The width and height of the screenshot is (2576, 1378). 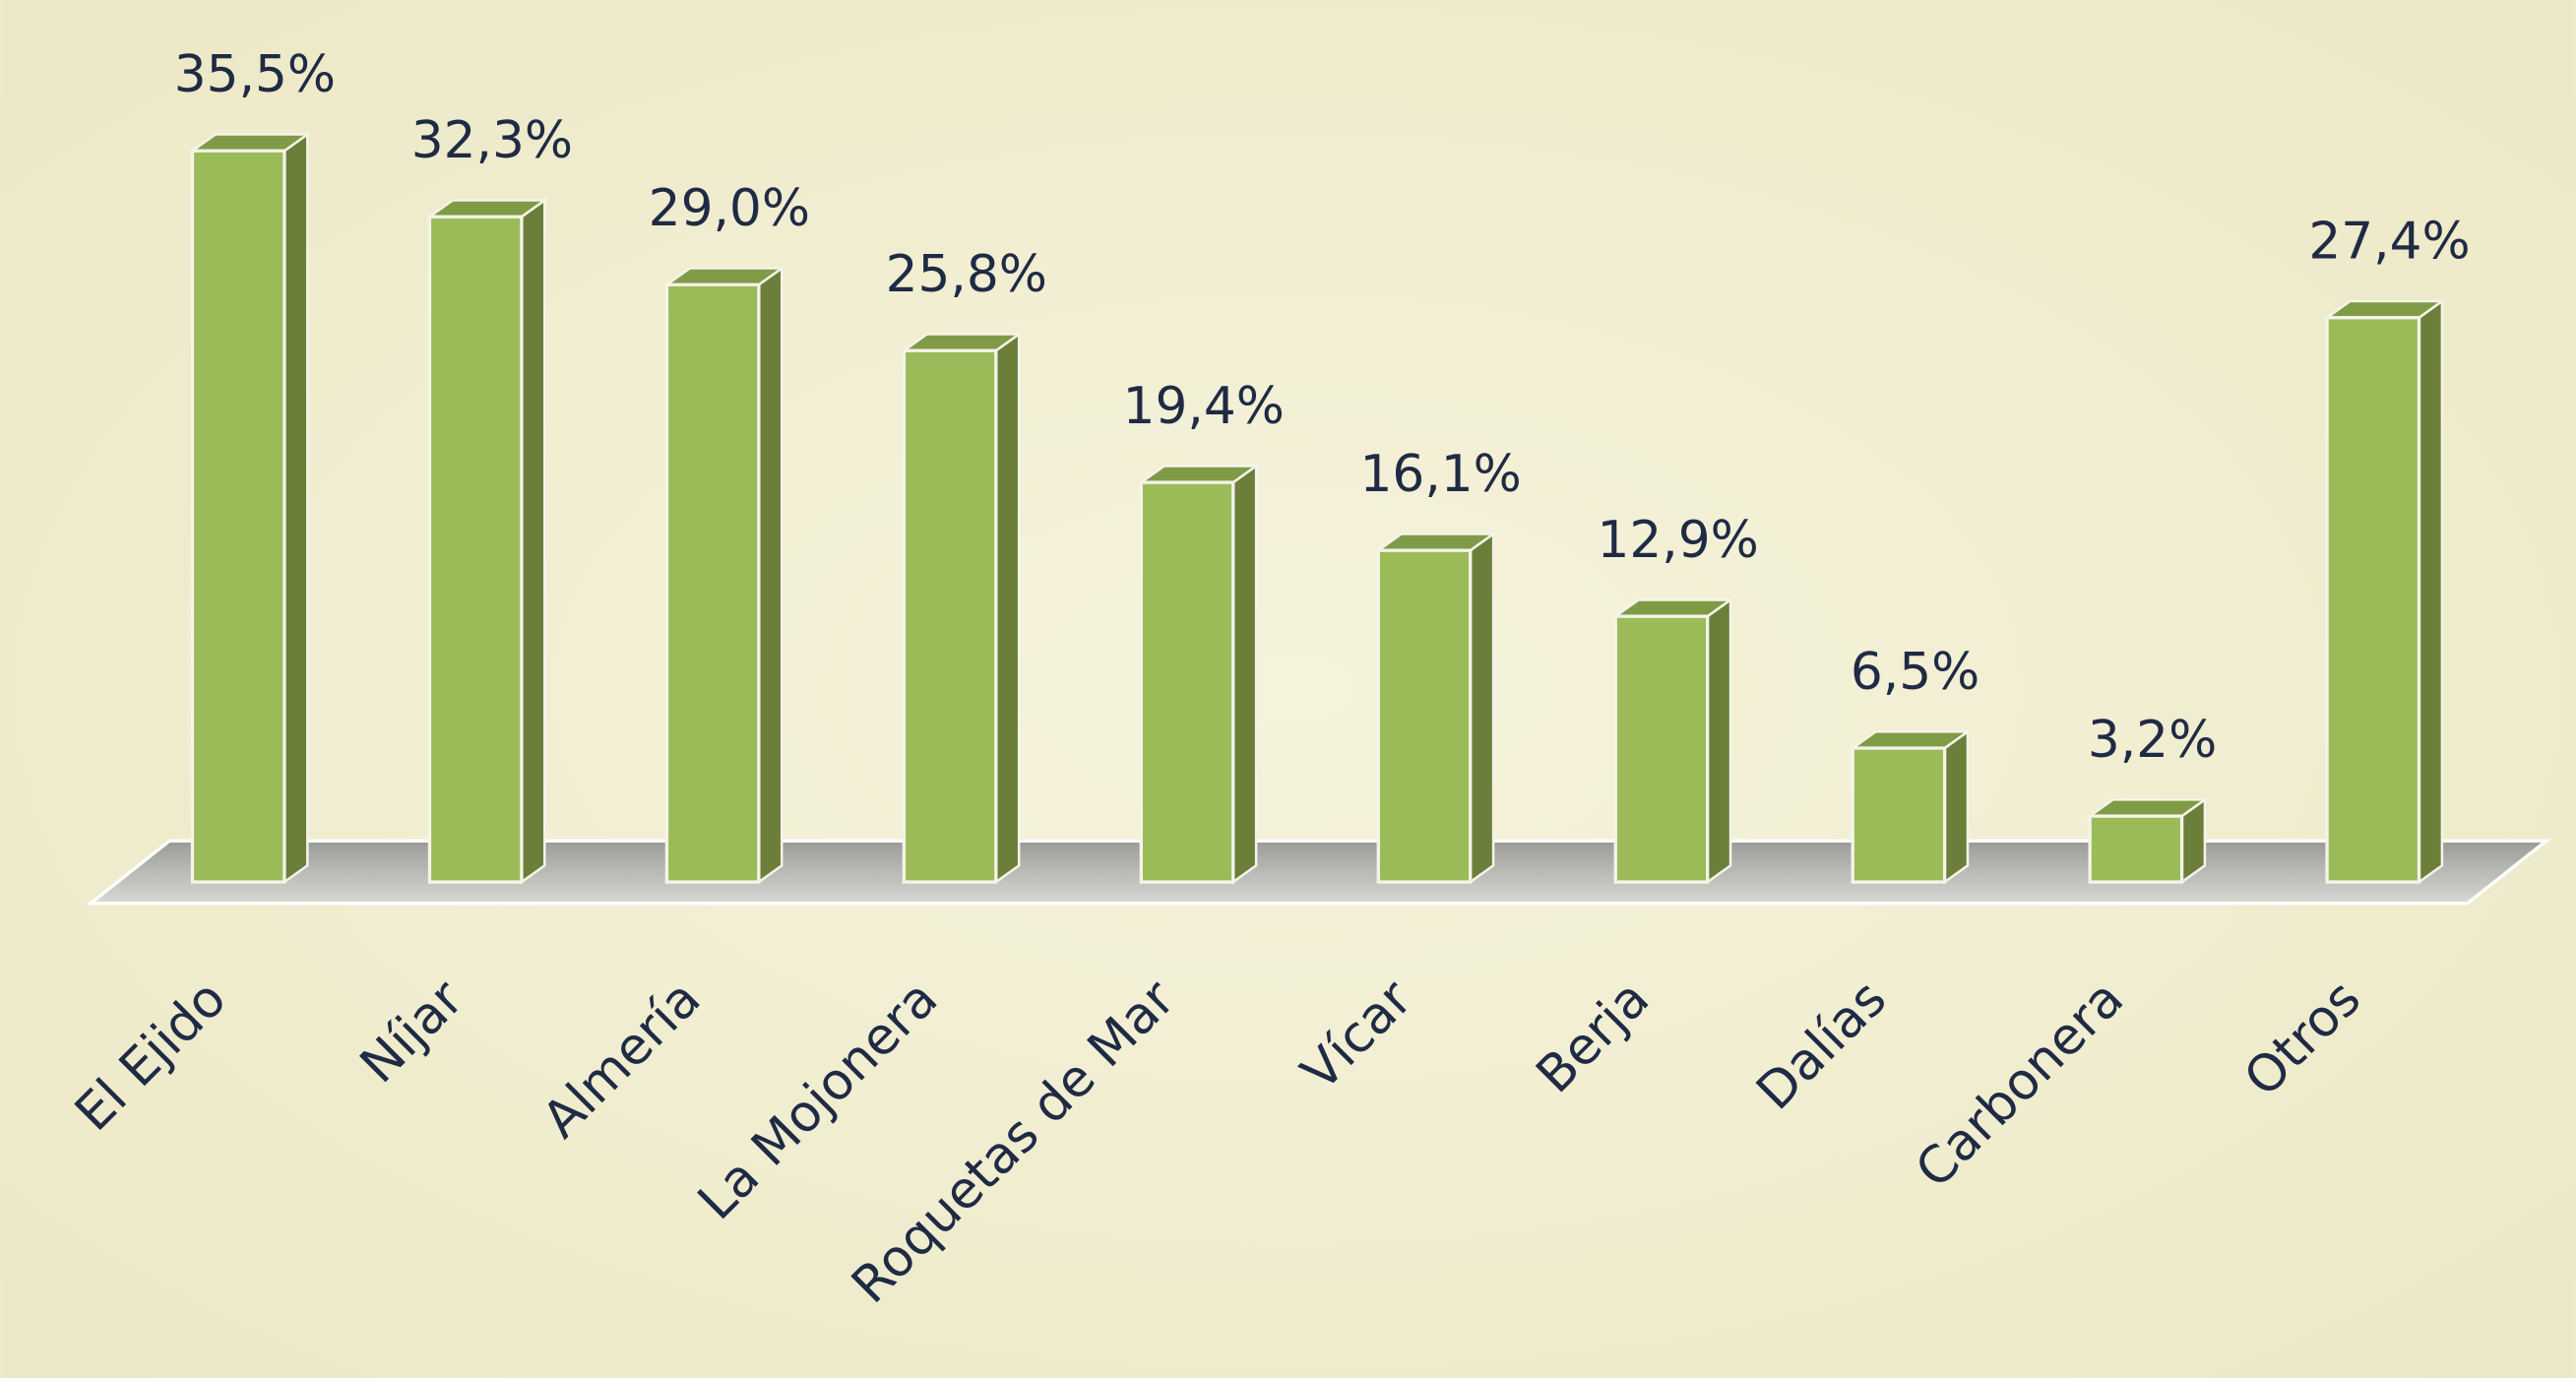 What do you see at coordinates (1204, 406) in the screenshot?
I see `value-label: 19,4%` at bounding box center [1204, 406].